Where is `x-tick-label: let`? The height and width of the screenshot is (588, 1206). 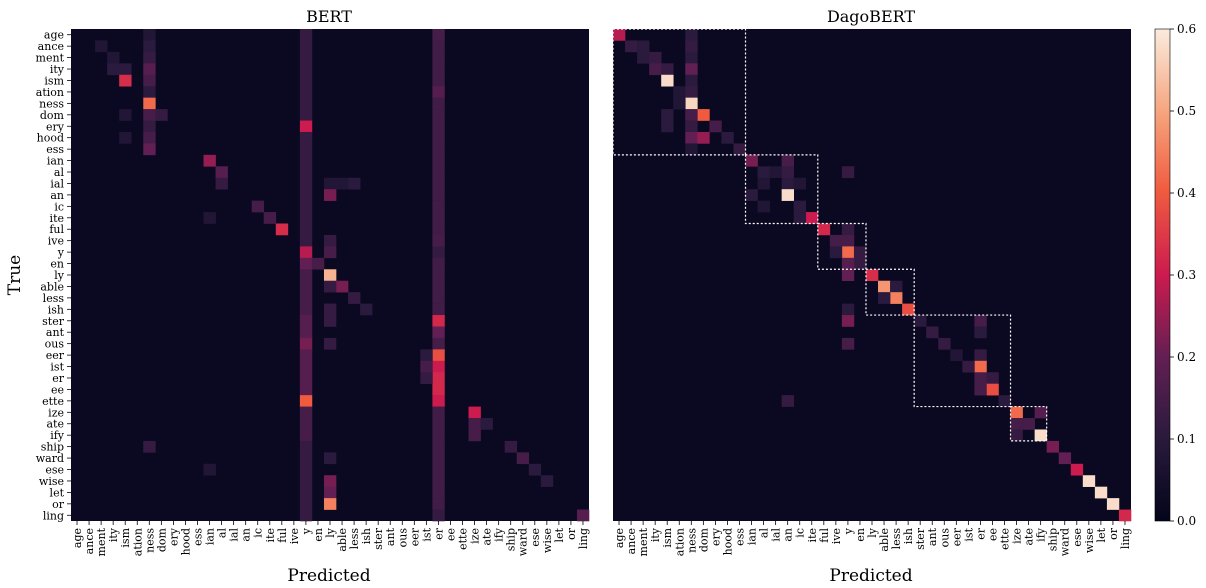 x-tick-label: let is located at coordinates (559, 534).